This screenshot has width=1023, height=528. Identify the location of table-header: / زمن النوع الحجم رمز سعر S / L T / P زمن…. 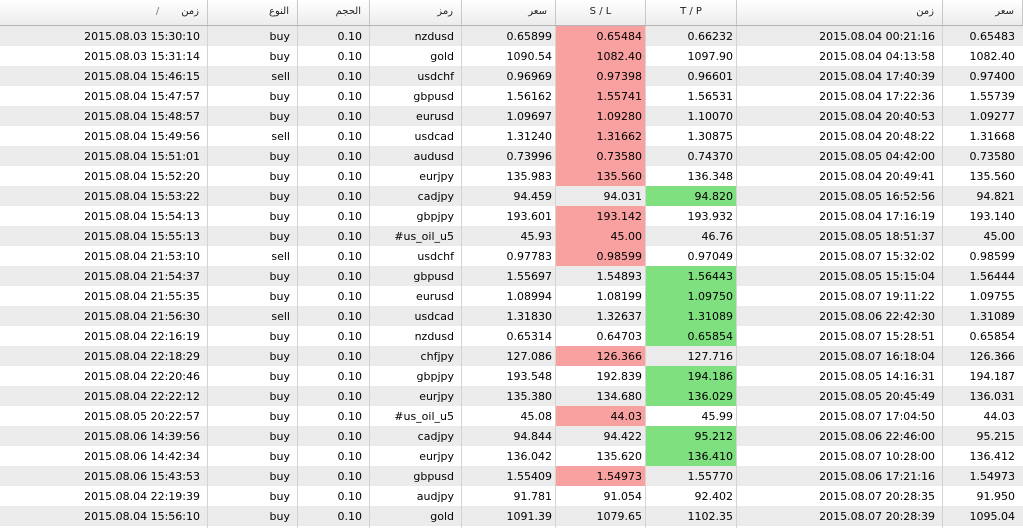
(511, 13).